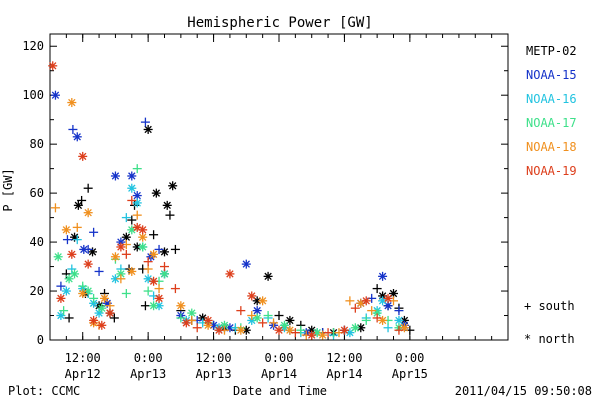 Image resolution: width=600 pixels, height=400 pixels. Describe the element at coordinates (214, 374) in the screenshot. I see `x-tick-date-label: Apr13` at that location.